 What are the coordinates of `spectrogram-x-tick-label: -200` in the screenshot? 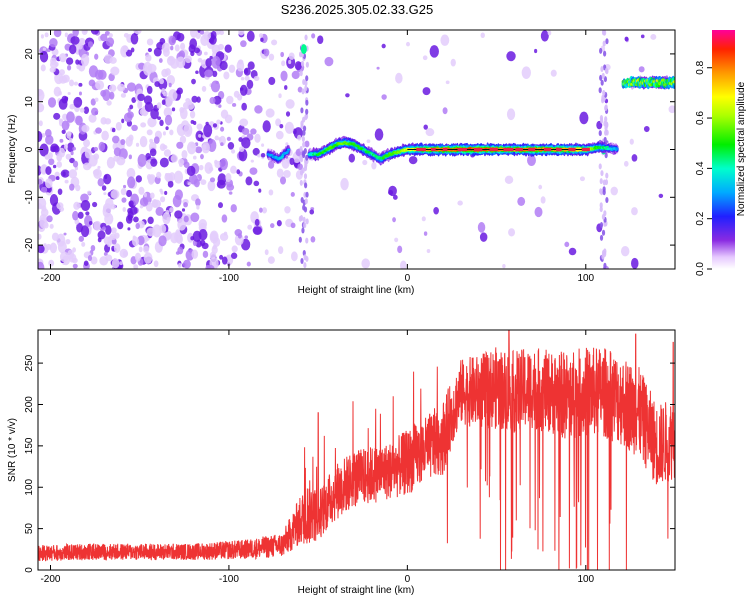 It's located at (50, 278).